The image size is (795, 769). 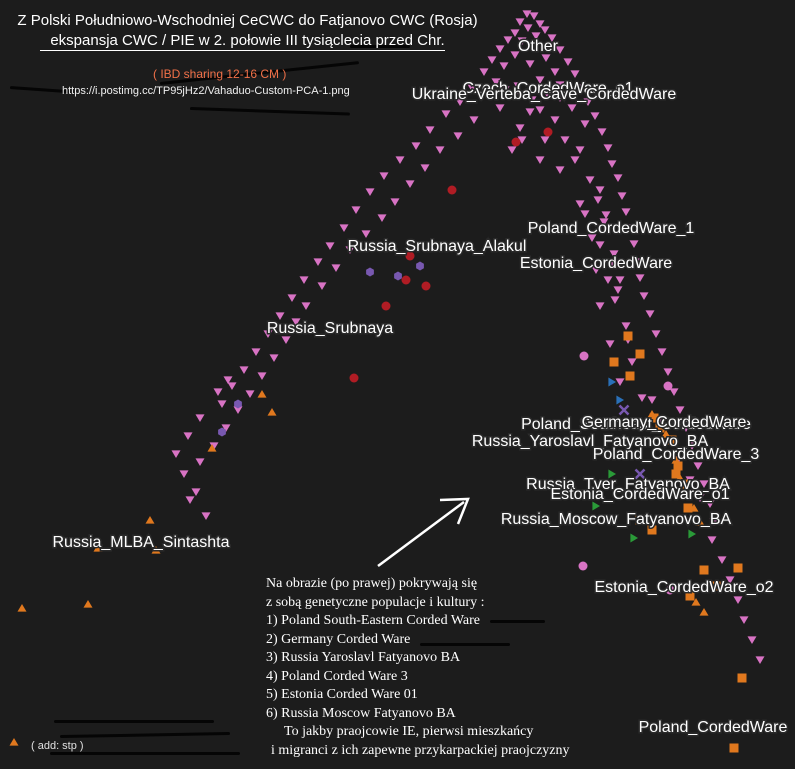 What do you see at coordinates (547, 88) in the screenshot?
I see `population-label-halo: Czech_CordedWare_o1` at bounding box center [547, 88].